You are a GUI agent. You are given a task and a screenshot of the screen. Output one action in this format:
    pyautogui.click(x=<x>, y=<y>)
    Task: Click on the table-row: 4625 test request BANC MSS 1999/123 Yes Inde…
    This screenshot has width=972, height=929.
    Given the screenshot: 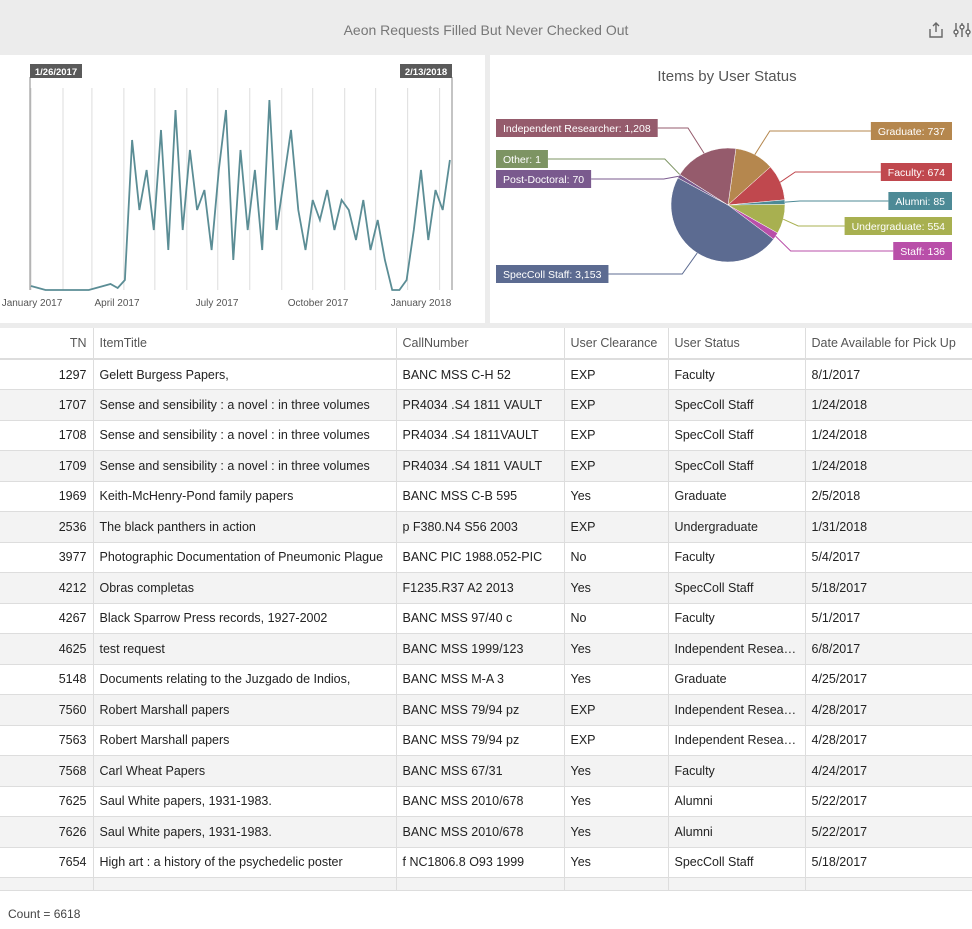 What is the action you would take?
    pyautogui.click(x=486, y=649)
    